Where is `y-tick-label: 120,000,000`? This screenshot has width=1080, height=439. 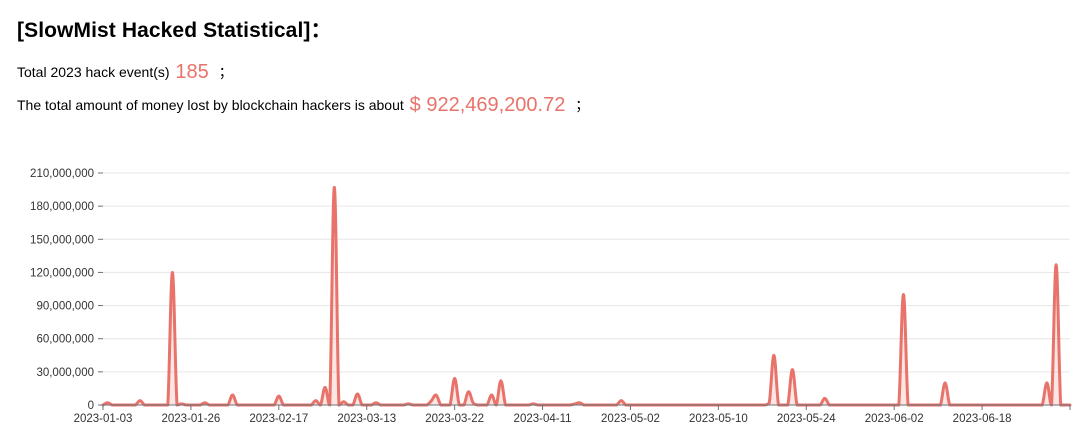 y-tick-label: 120,000,000 is located at coordinates (62, 273).